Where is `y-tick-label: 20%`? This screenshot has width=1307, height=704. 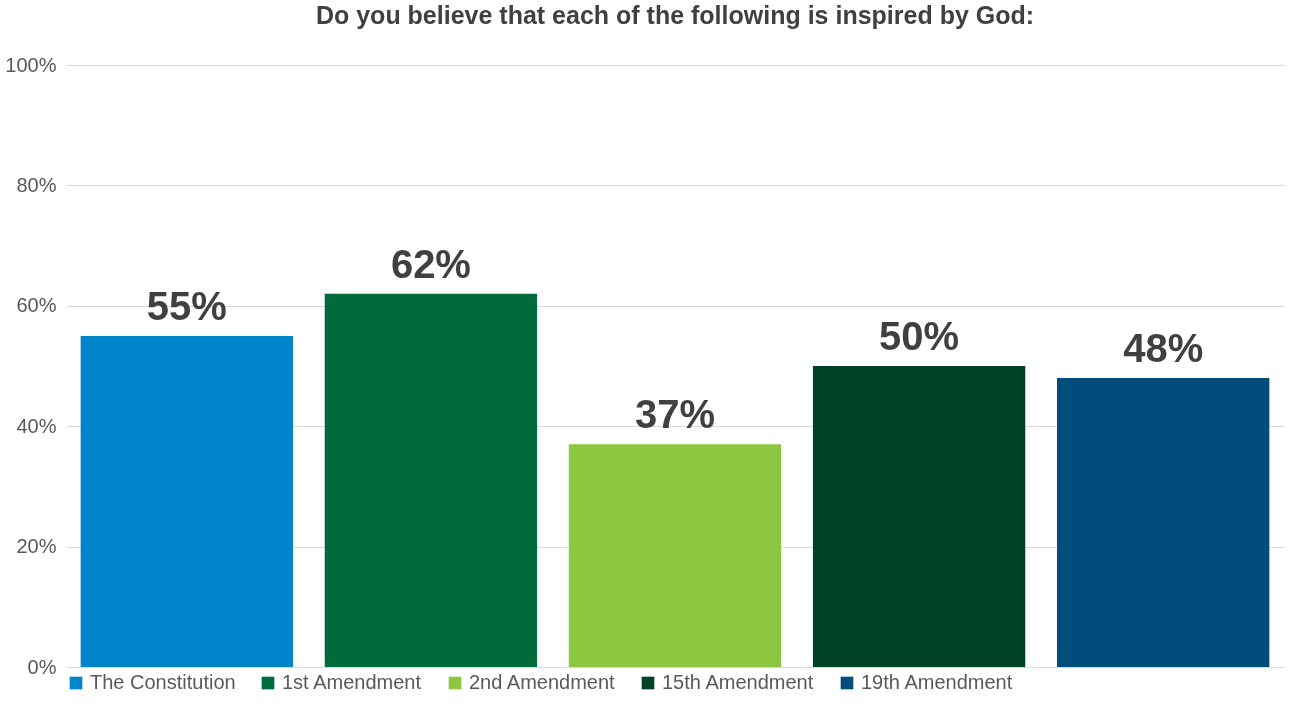
y-tick-label: 20% is located at coordinates (36, 546).